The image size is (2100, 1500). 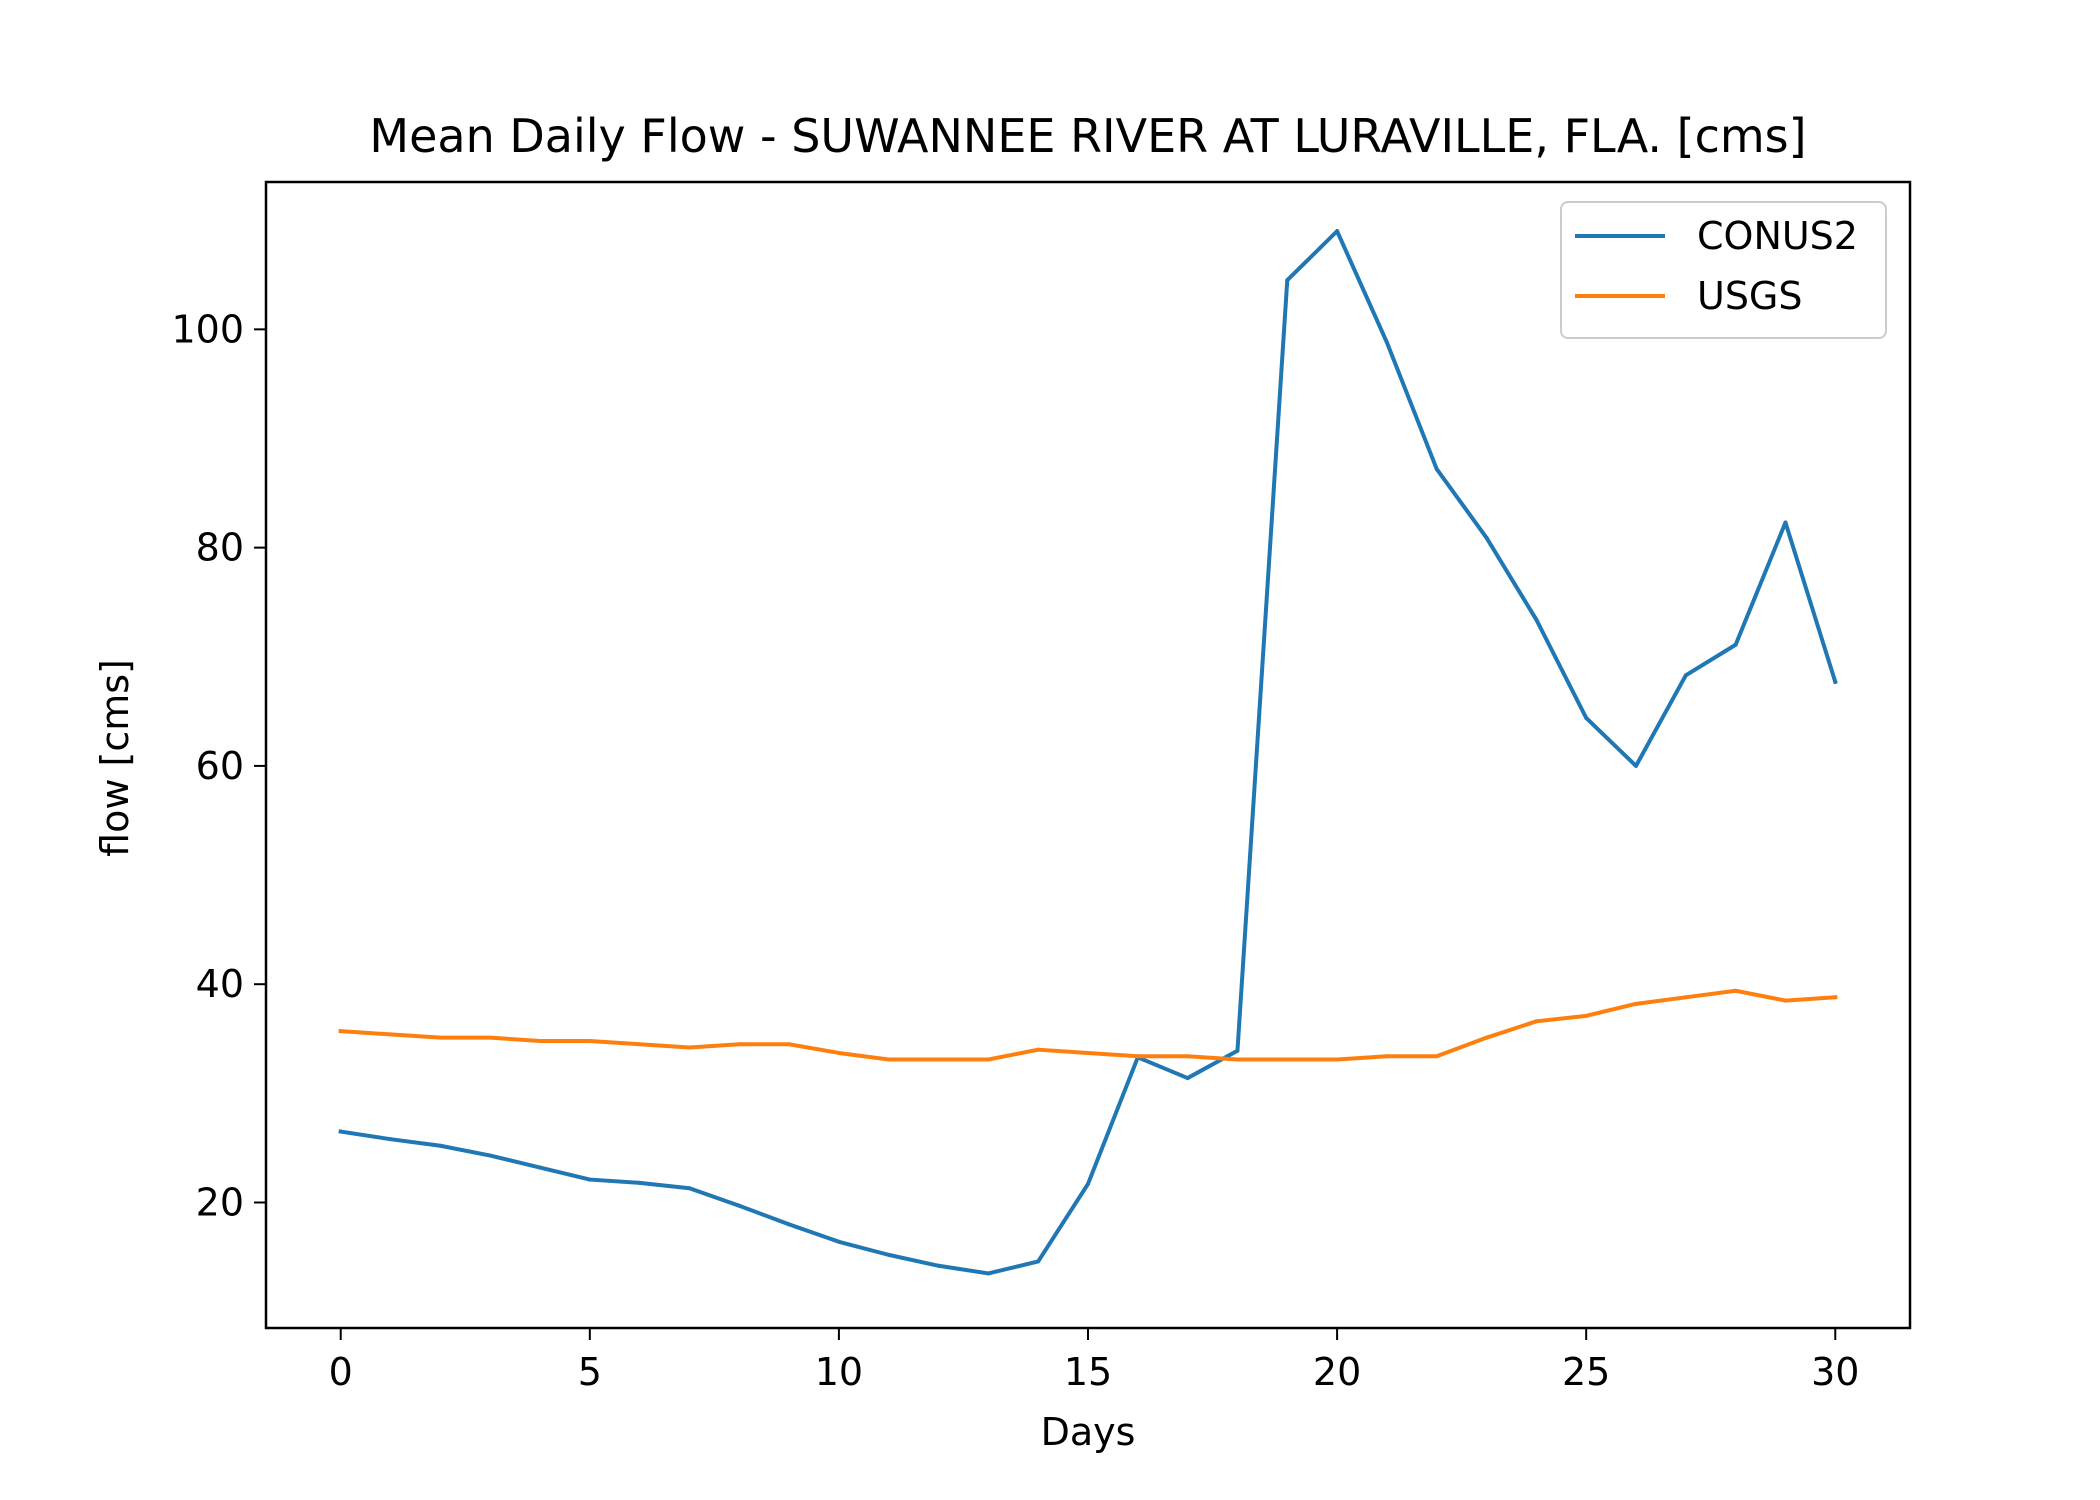 I want to click on x-tick-label: 30, so click(x=1835, y=1372).